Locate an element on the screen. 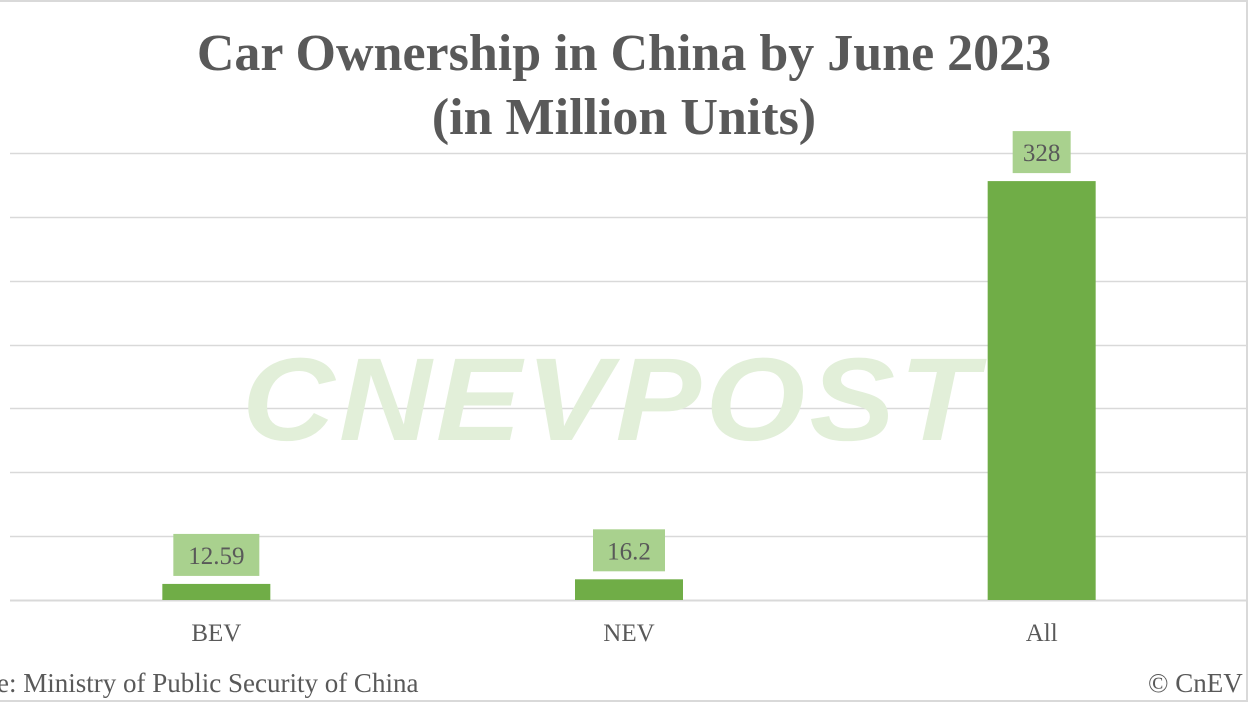  chart-frame-top is located at coordinates (624, 1).